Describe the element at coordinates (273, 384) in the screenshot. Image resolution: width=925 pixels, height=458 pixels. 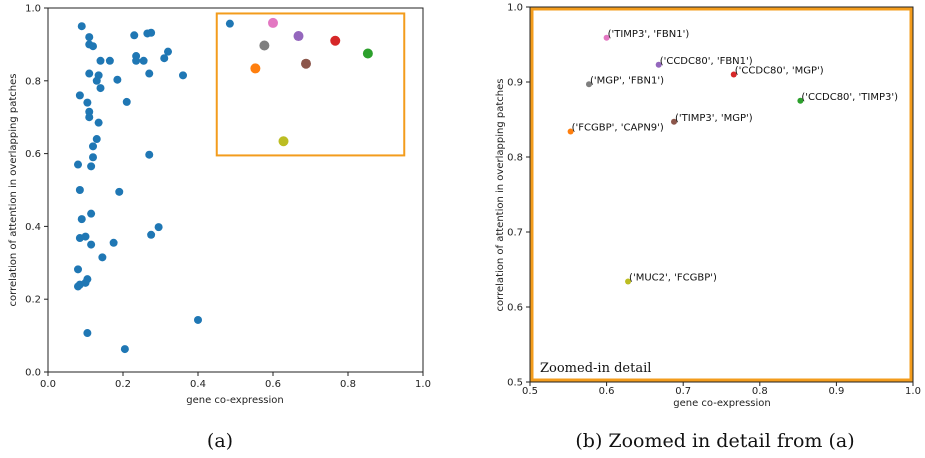
I see `panel-a-xtick-label: 0.6` at that location.